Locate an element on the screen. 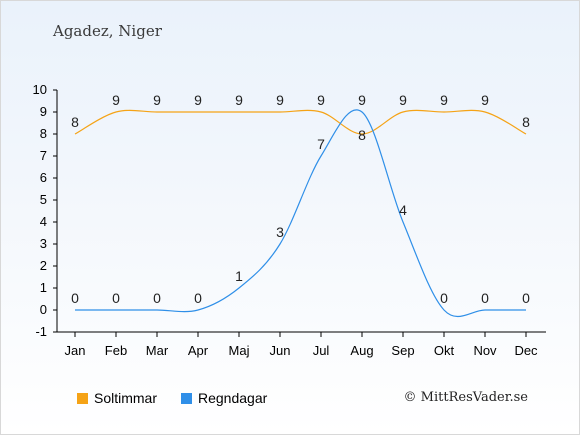 This screenshot has height=436, width=580. y-tick-label-4: 3 is located at coordinates (43, 243).